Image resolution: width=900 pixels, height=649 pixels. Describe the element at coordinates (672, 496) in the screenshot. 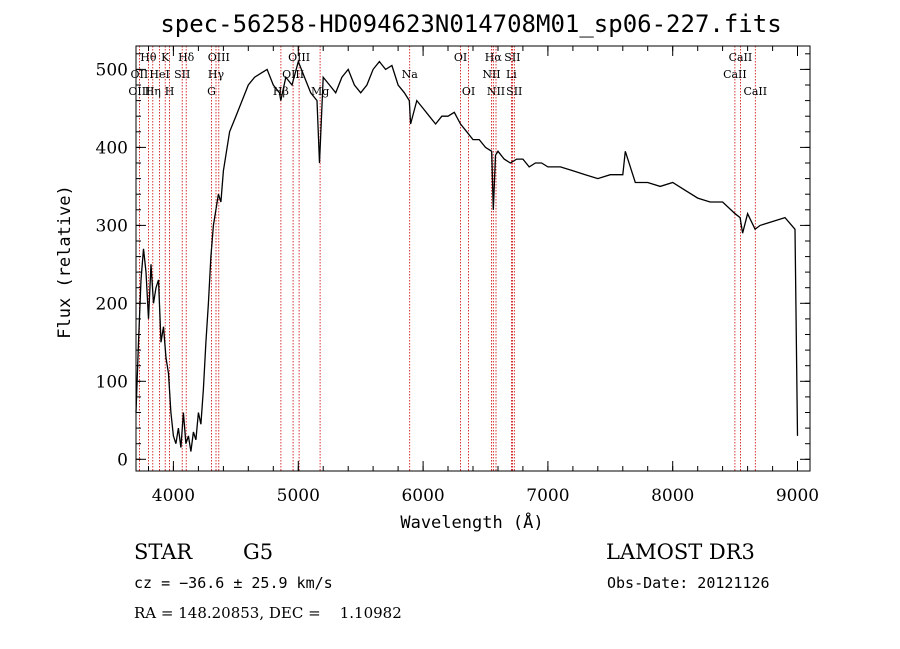

I see `x-tick-label: 8000` at that location.